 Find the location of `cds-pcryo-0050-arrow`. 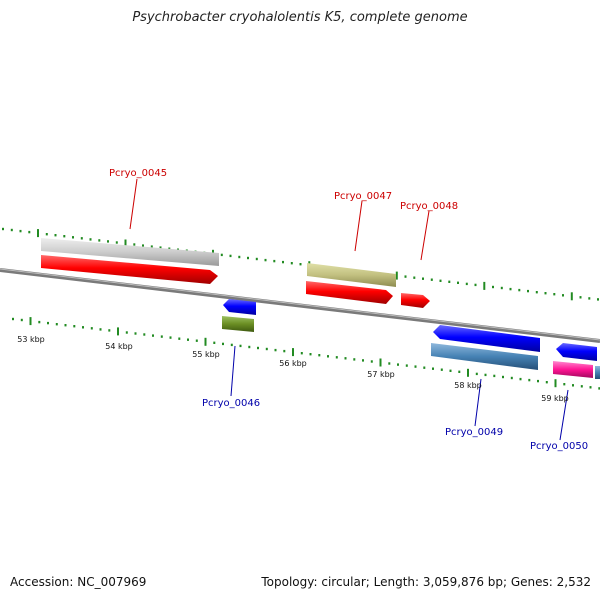

cds-pcryo-0050-arrow is located at coordinates (576, 352).